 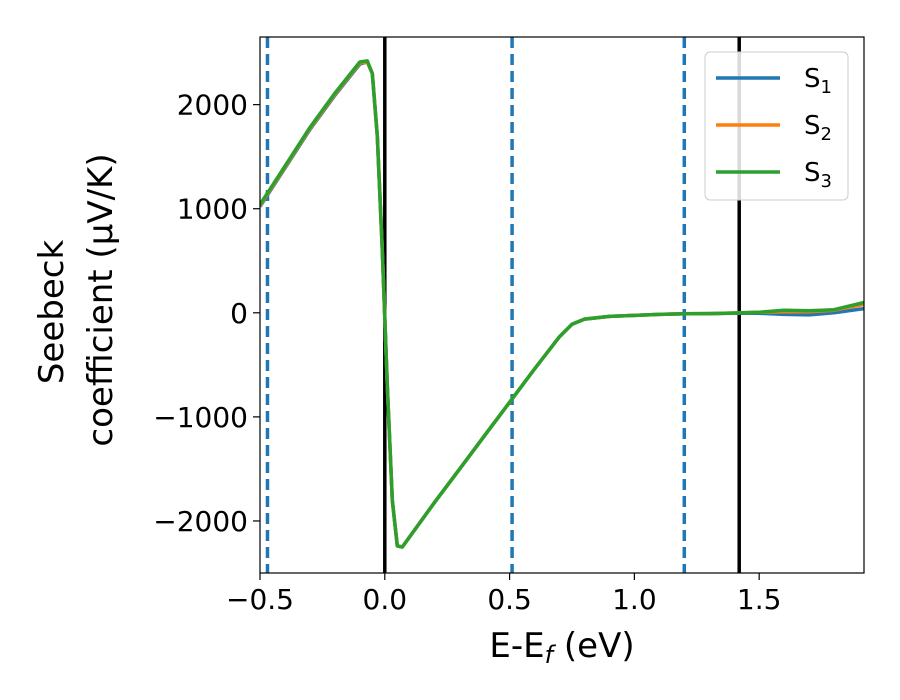 I want to click on y-tick-label: 1000, so click(x=212, y=209).